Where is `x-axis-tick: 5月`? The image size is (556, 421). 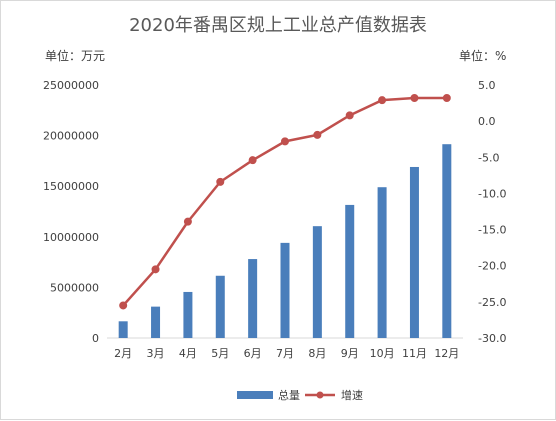 x-axis-tick: 5月 is located at coordinates (220, 353).